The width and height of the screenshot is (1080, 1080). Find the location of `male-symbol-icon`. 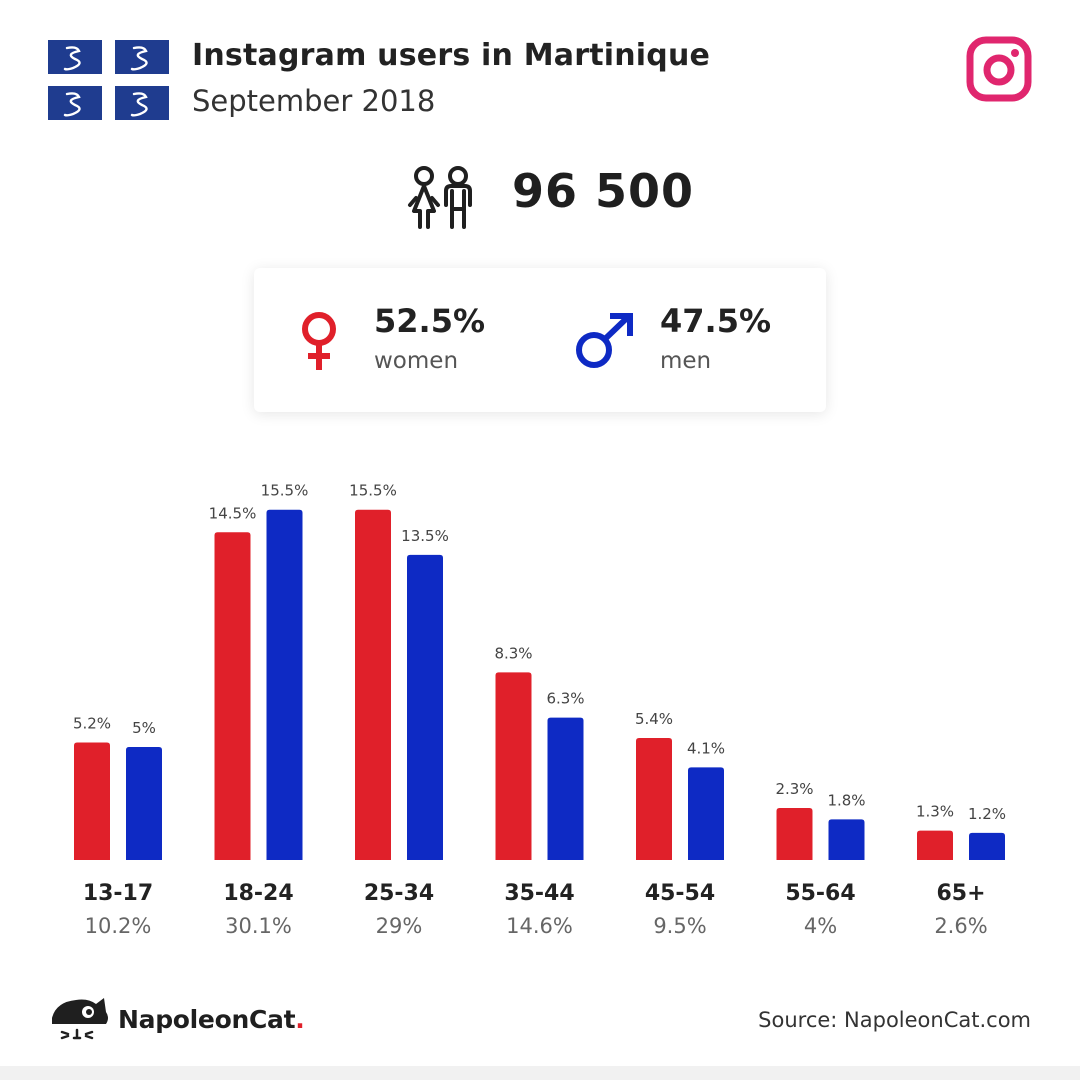

male-symbol-icon is located at coordinates (604, 340).